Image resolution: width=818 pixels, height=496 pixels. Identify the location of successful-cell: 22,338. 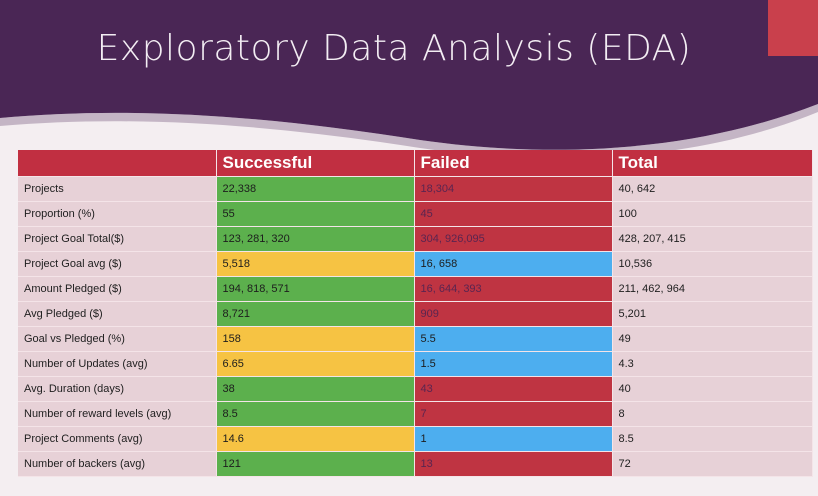
(315, 189).